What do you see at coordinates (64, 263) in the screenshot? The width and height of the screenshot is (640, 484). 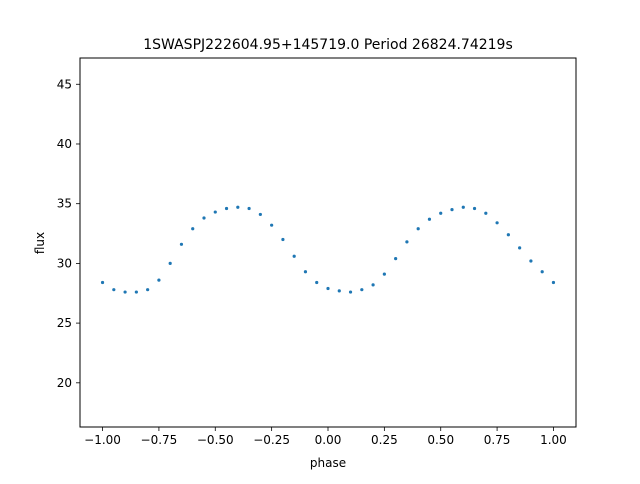 I see `y-tick-label: 30` at bounding box center [64, 263].